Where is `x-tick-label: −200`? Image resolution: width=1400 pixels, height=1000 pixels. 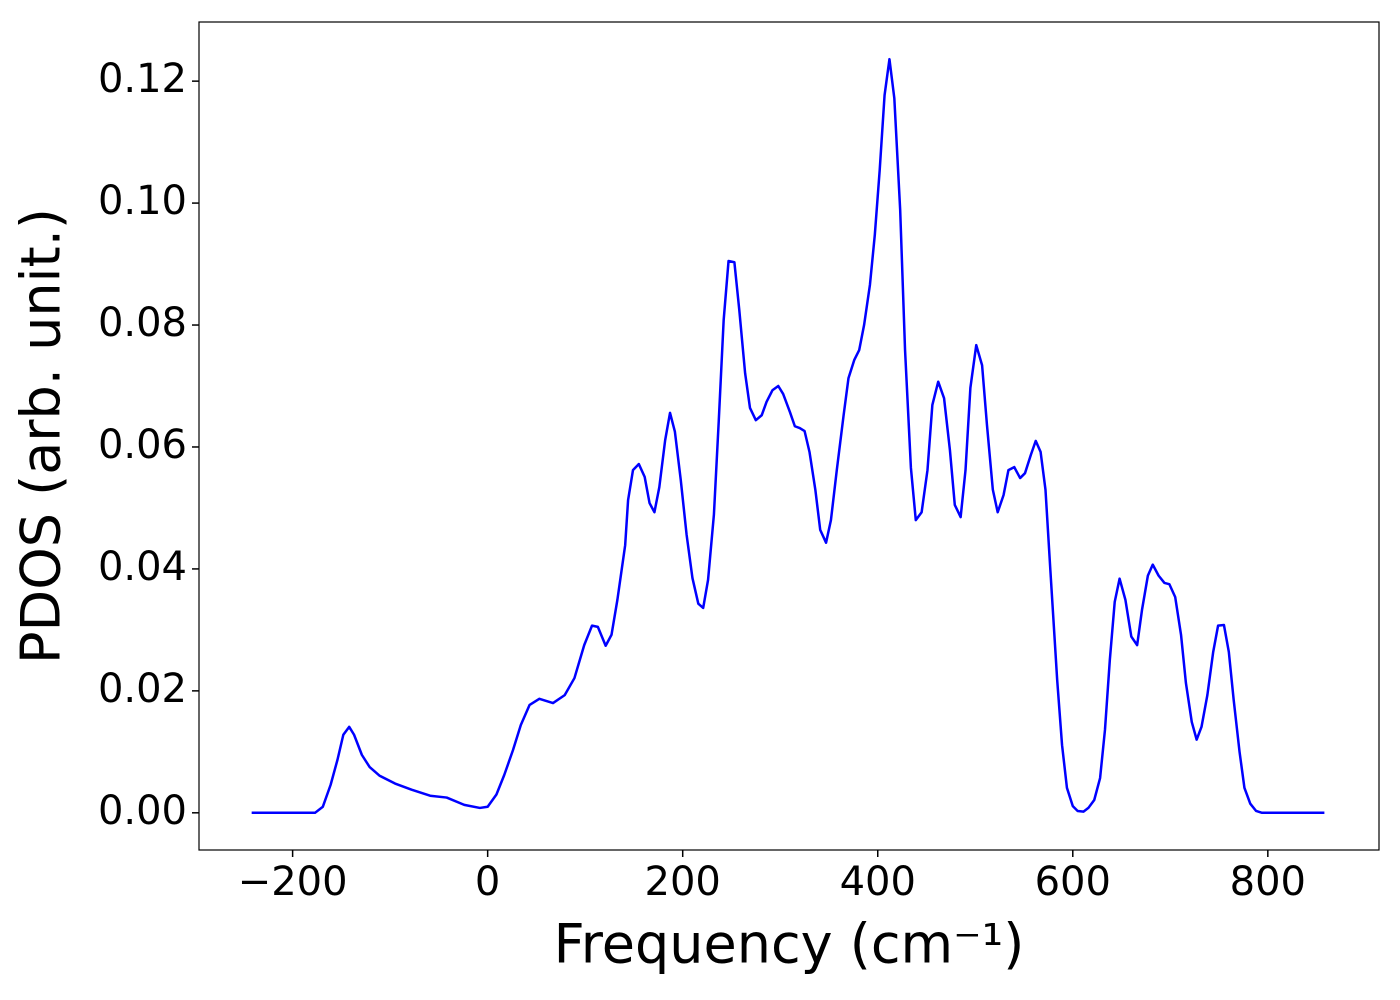 x-tick-label: −200 is located at coordinates (293, 882).